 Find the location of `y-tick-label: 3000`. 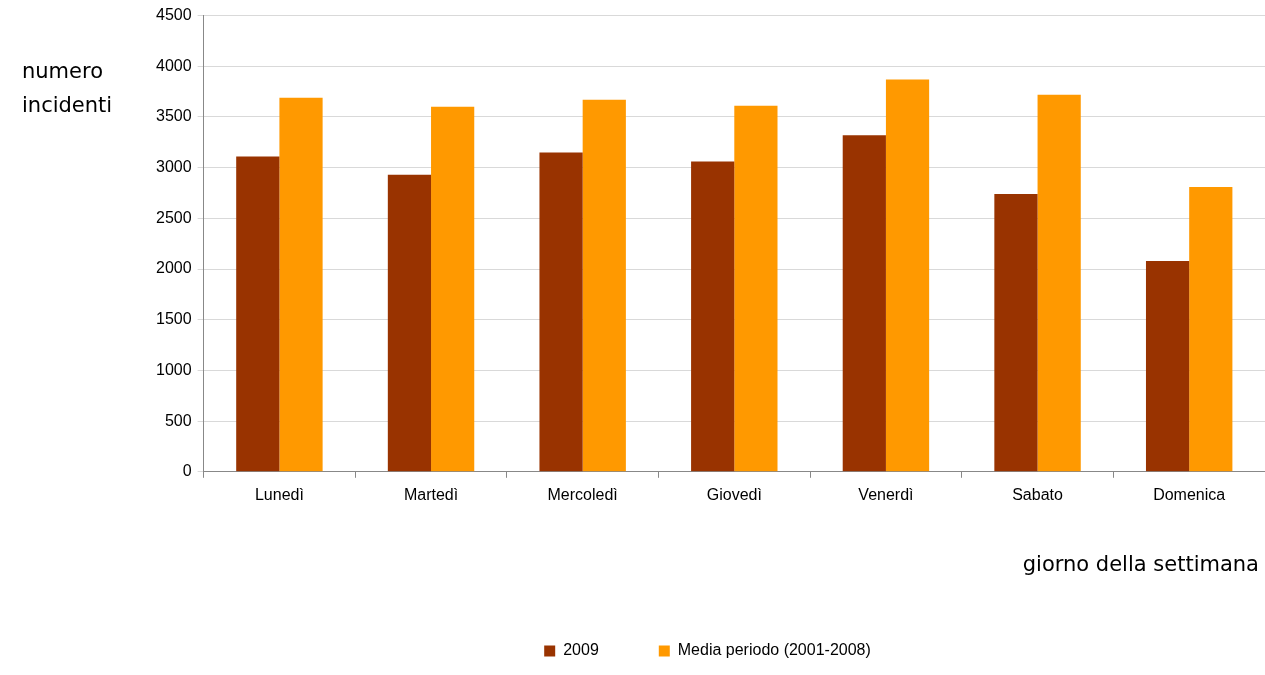

y-tick-label: 3000 is located at coordinates (174, 167).